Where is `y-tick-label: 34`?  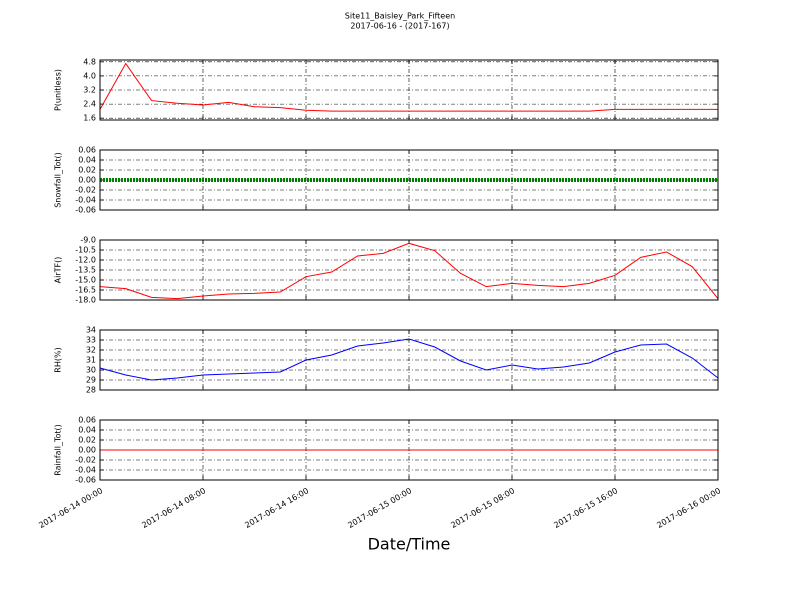 y-tick-label: 34 is located at coordinates (91, 330).